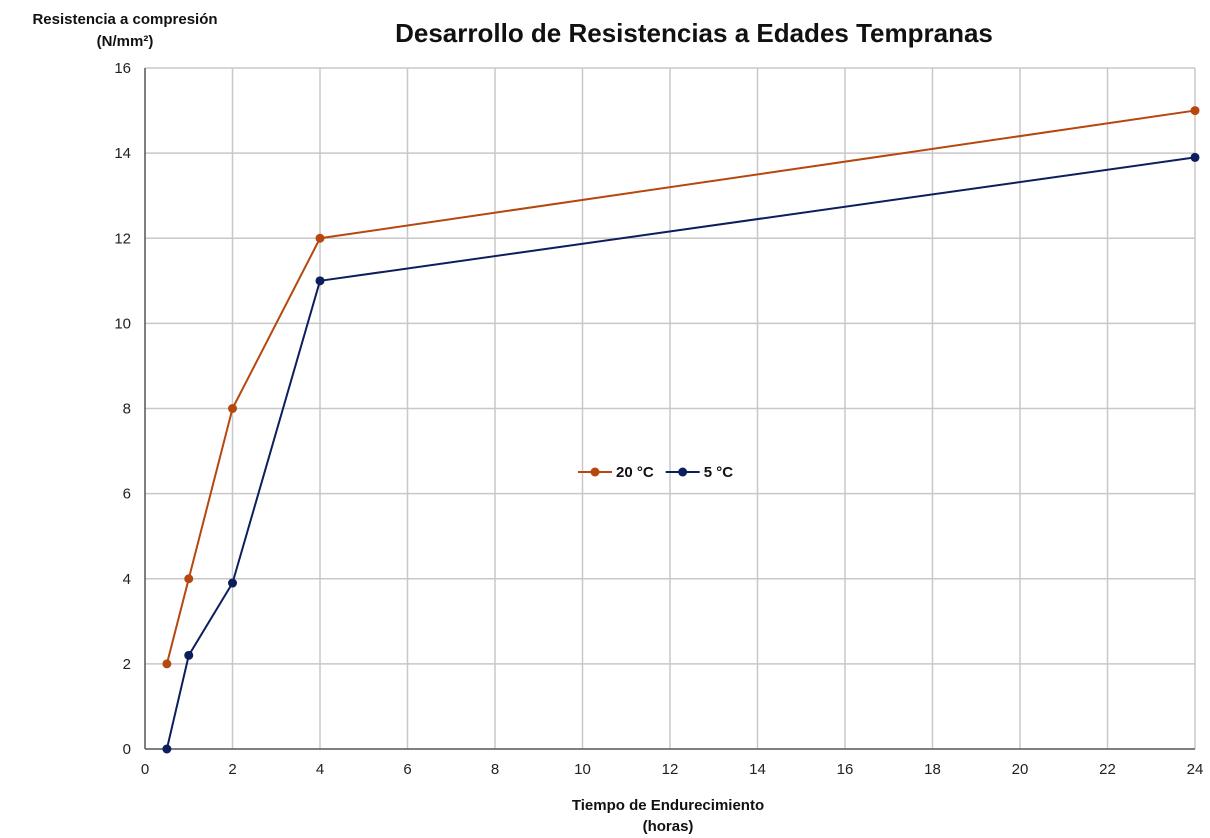 The width and height of the screenshot is (1210, 838). What do you see at coordinates (635, 472) in the screenshot?
I see `legend-label: 20 °C` at bounding box center [635, 472].